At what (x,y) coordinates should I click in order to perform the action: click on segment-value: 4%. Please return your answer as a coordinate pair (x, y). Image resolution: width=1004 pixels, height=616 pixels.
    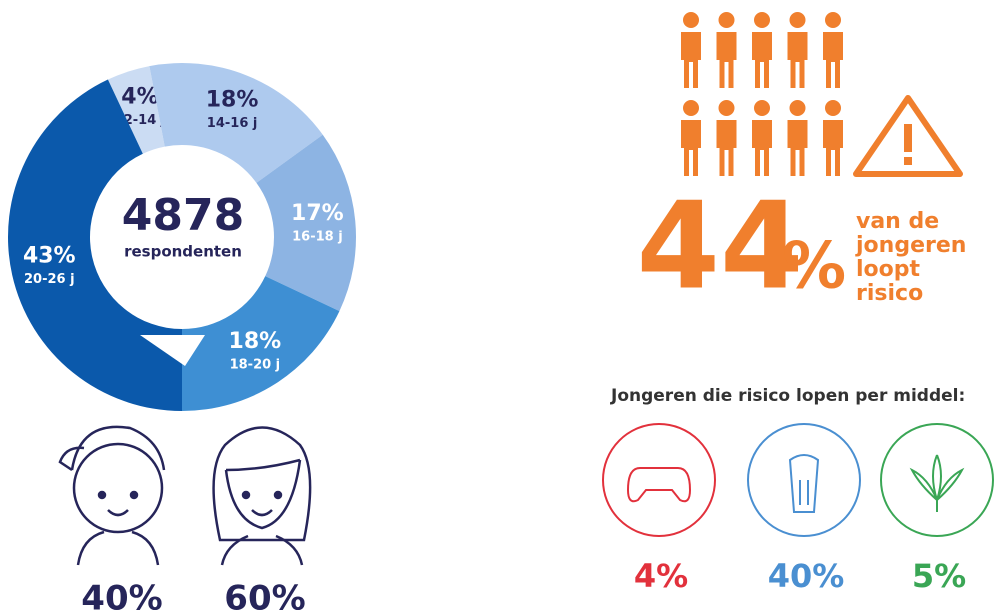
    Looking at the image, I should click on (139, 97).